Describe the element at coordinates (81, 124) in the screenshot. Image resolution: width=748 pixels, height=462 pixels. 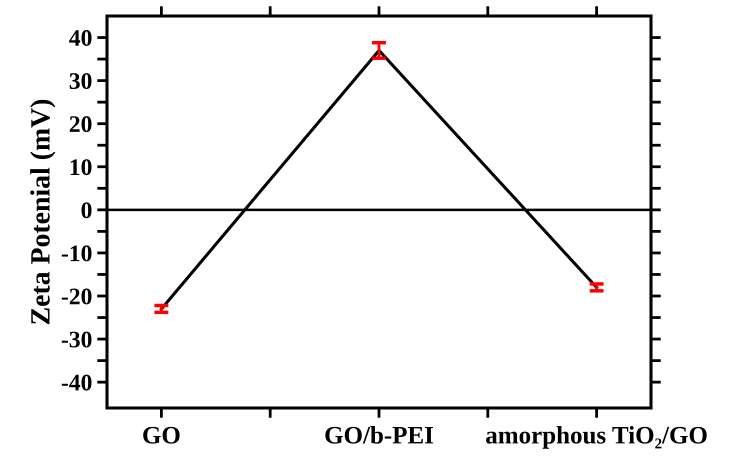
I see `y-tick-label: 20` at that location.